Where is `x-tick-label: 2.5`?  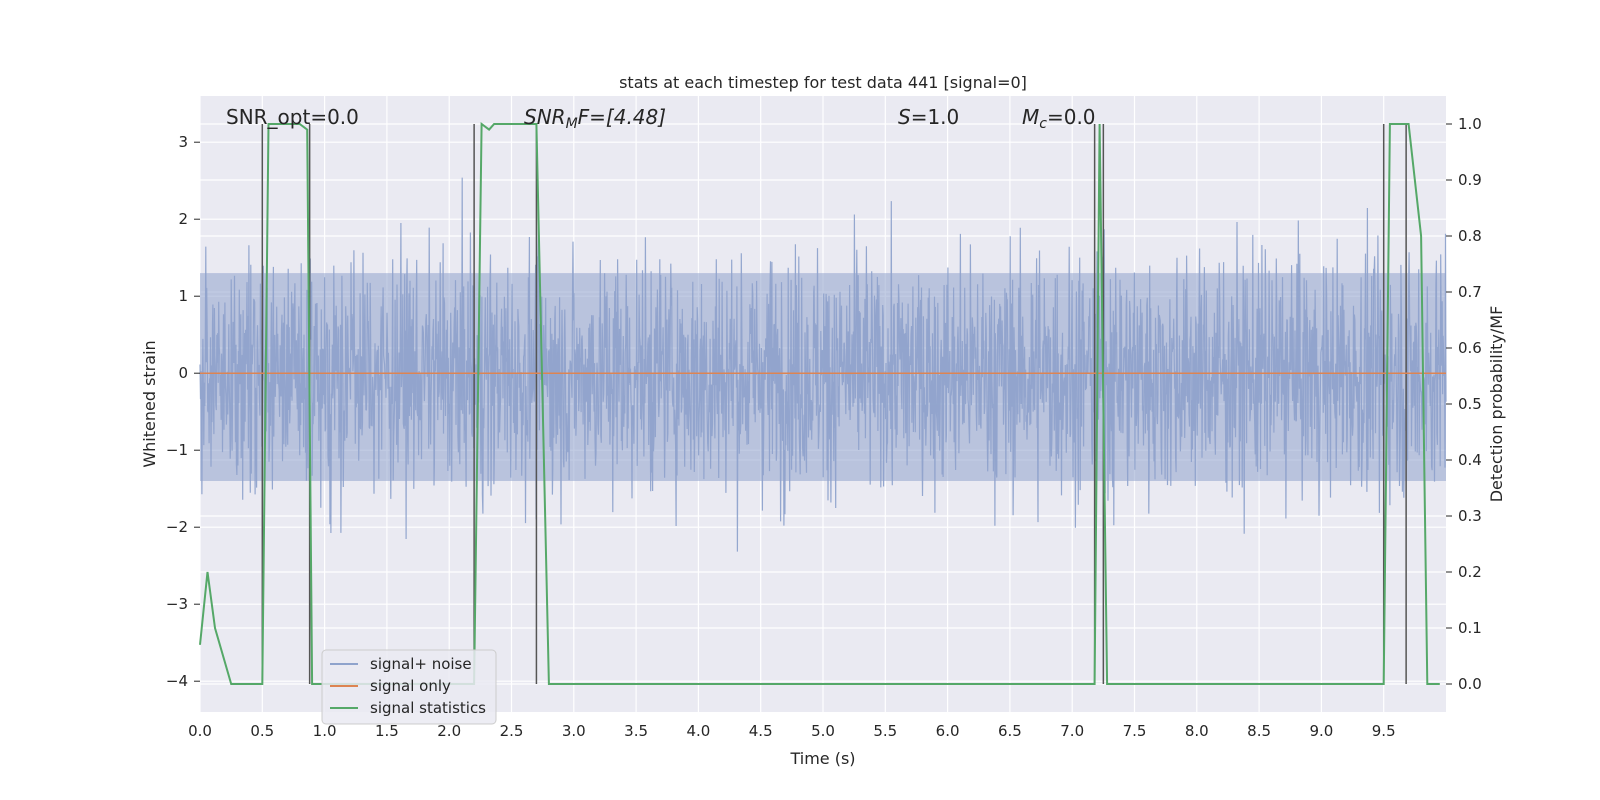
x-tick-label: 2.5 is located at coordinates (512, 731).